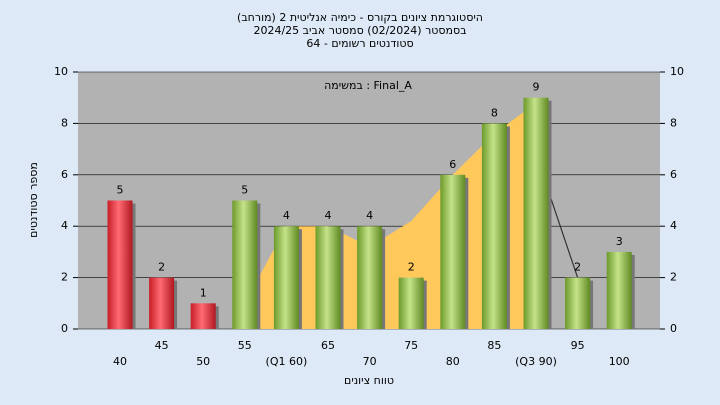 The height and width of the screenshot is (405, 720). I want to click on x-tick-label: 80, so click(453, 361).